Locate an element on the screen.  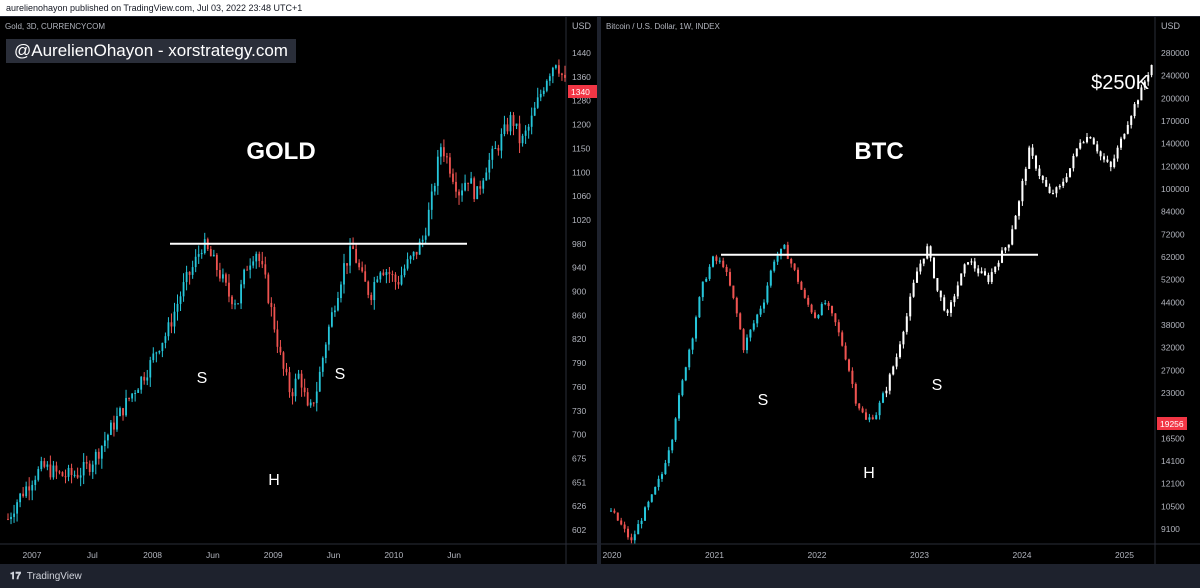
y-tick-label: 602 is located at coordinates (579, 530).